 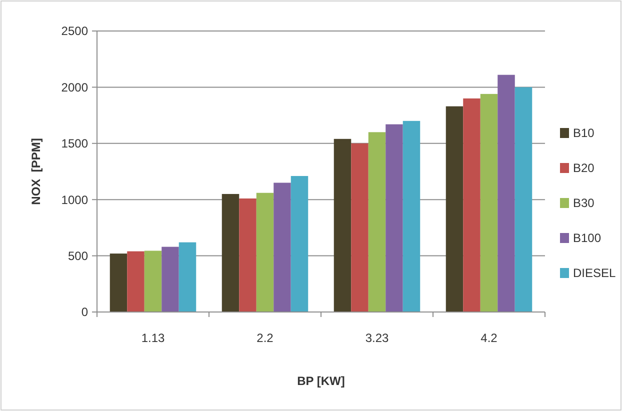 What do you see at coordinates (584, 203) in the screenshot?
I see `legend-label: B30` at bounding box center [584, 203].